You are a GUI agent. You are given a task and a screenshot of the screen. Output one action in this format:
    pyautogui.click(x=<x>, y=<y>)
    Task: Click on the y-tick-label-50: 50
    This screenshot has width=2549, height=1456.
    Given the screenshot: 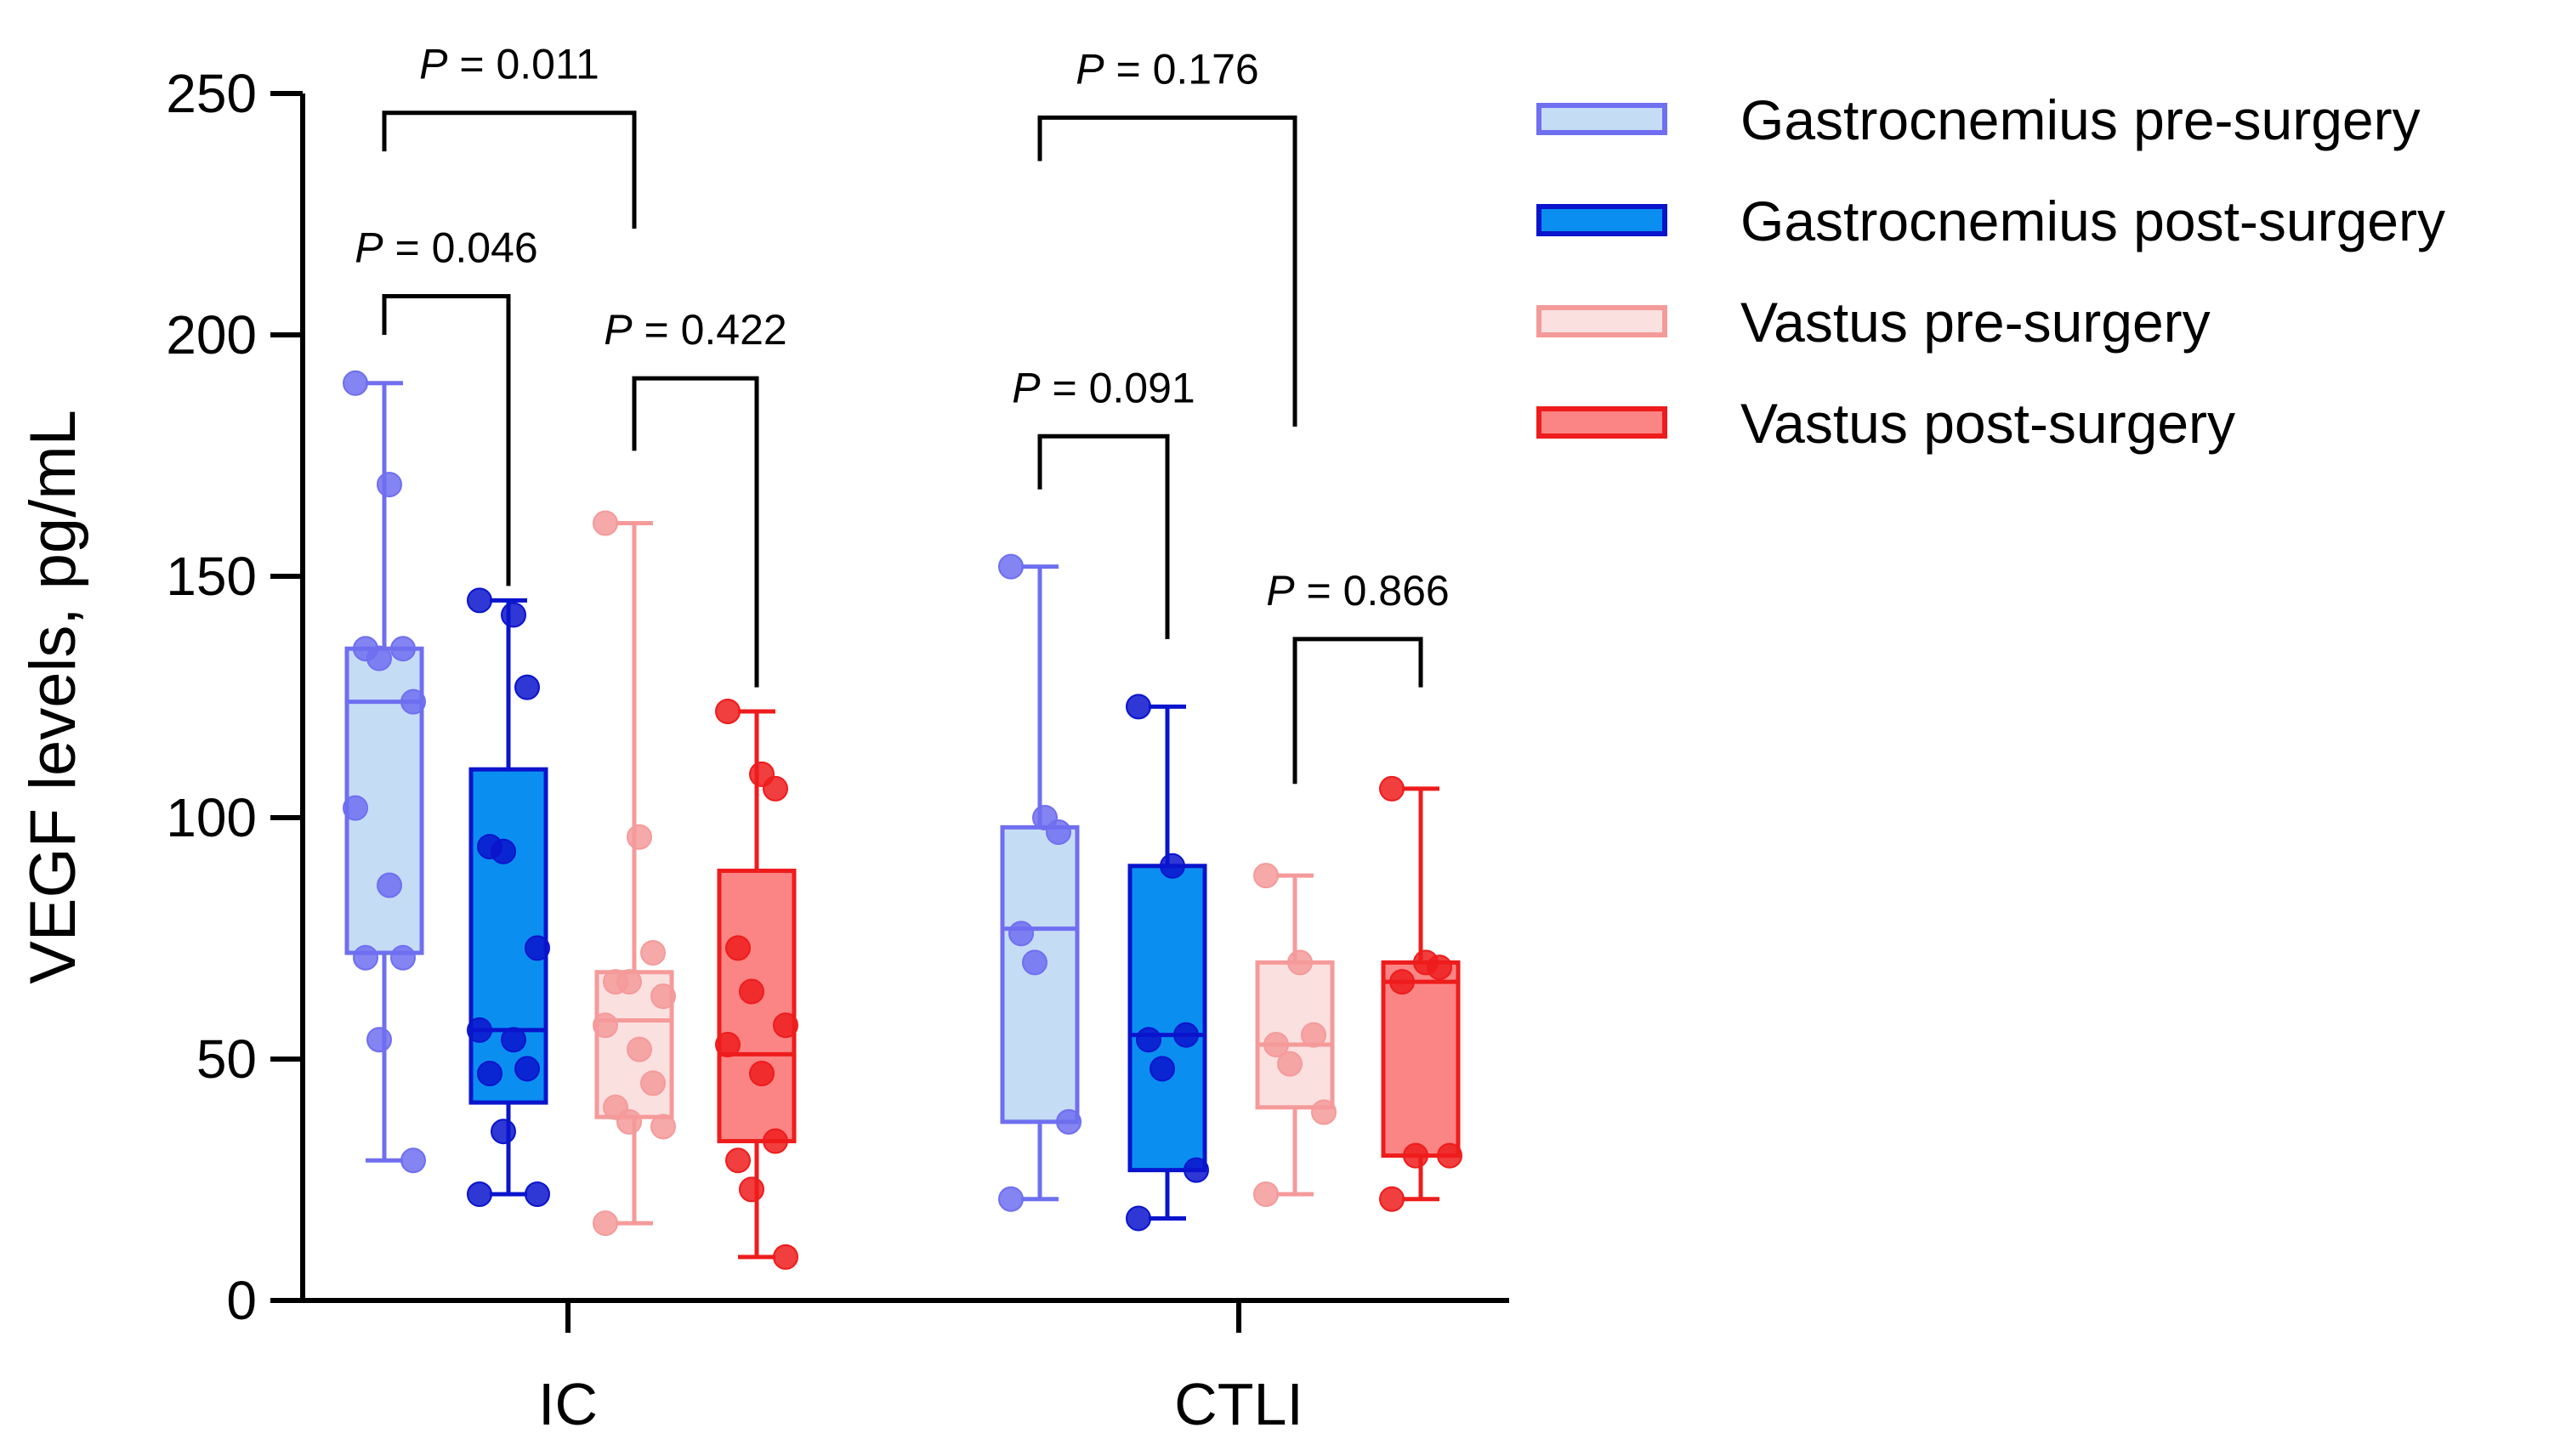 What is the action you would take?
    pyautogui.click(x=226, y=1059)
    